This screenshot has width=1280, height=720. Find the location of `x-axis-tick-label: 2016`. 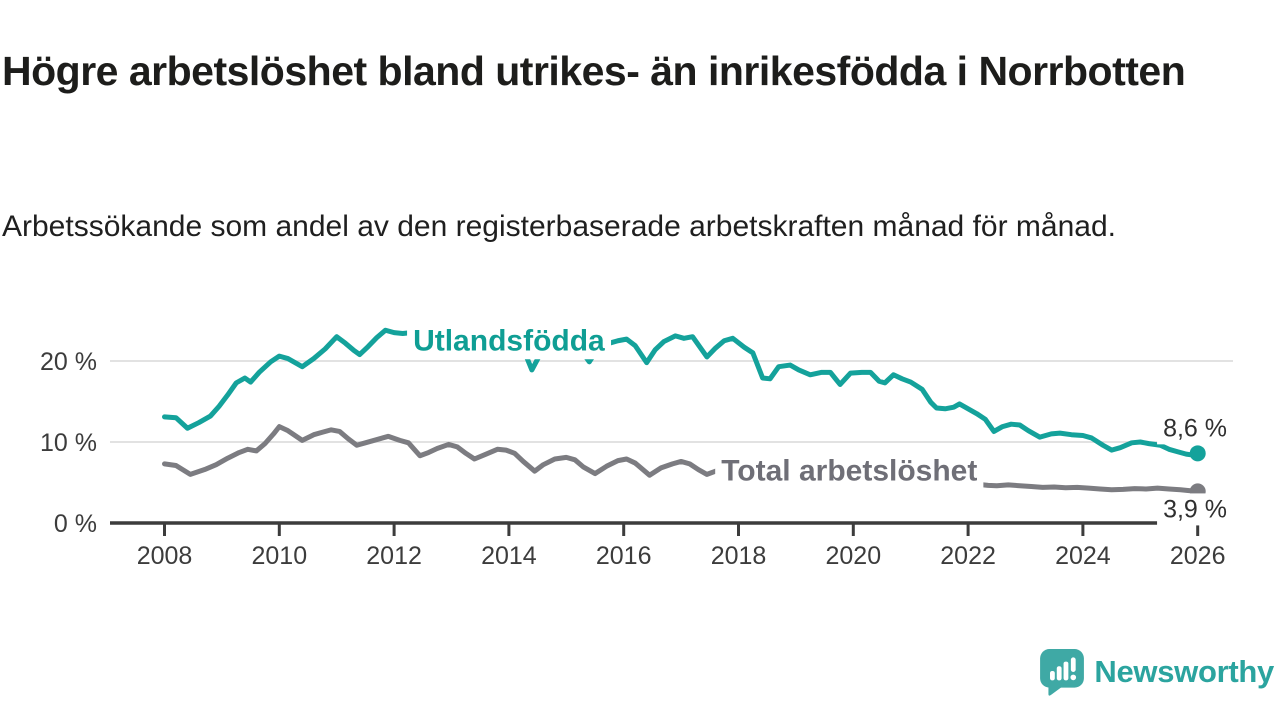

x-axis-tick-label: 2016 is located at coordinates (624, 556).